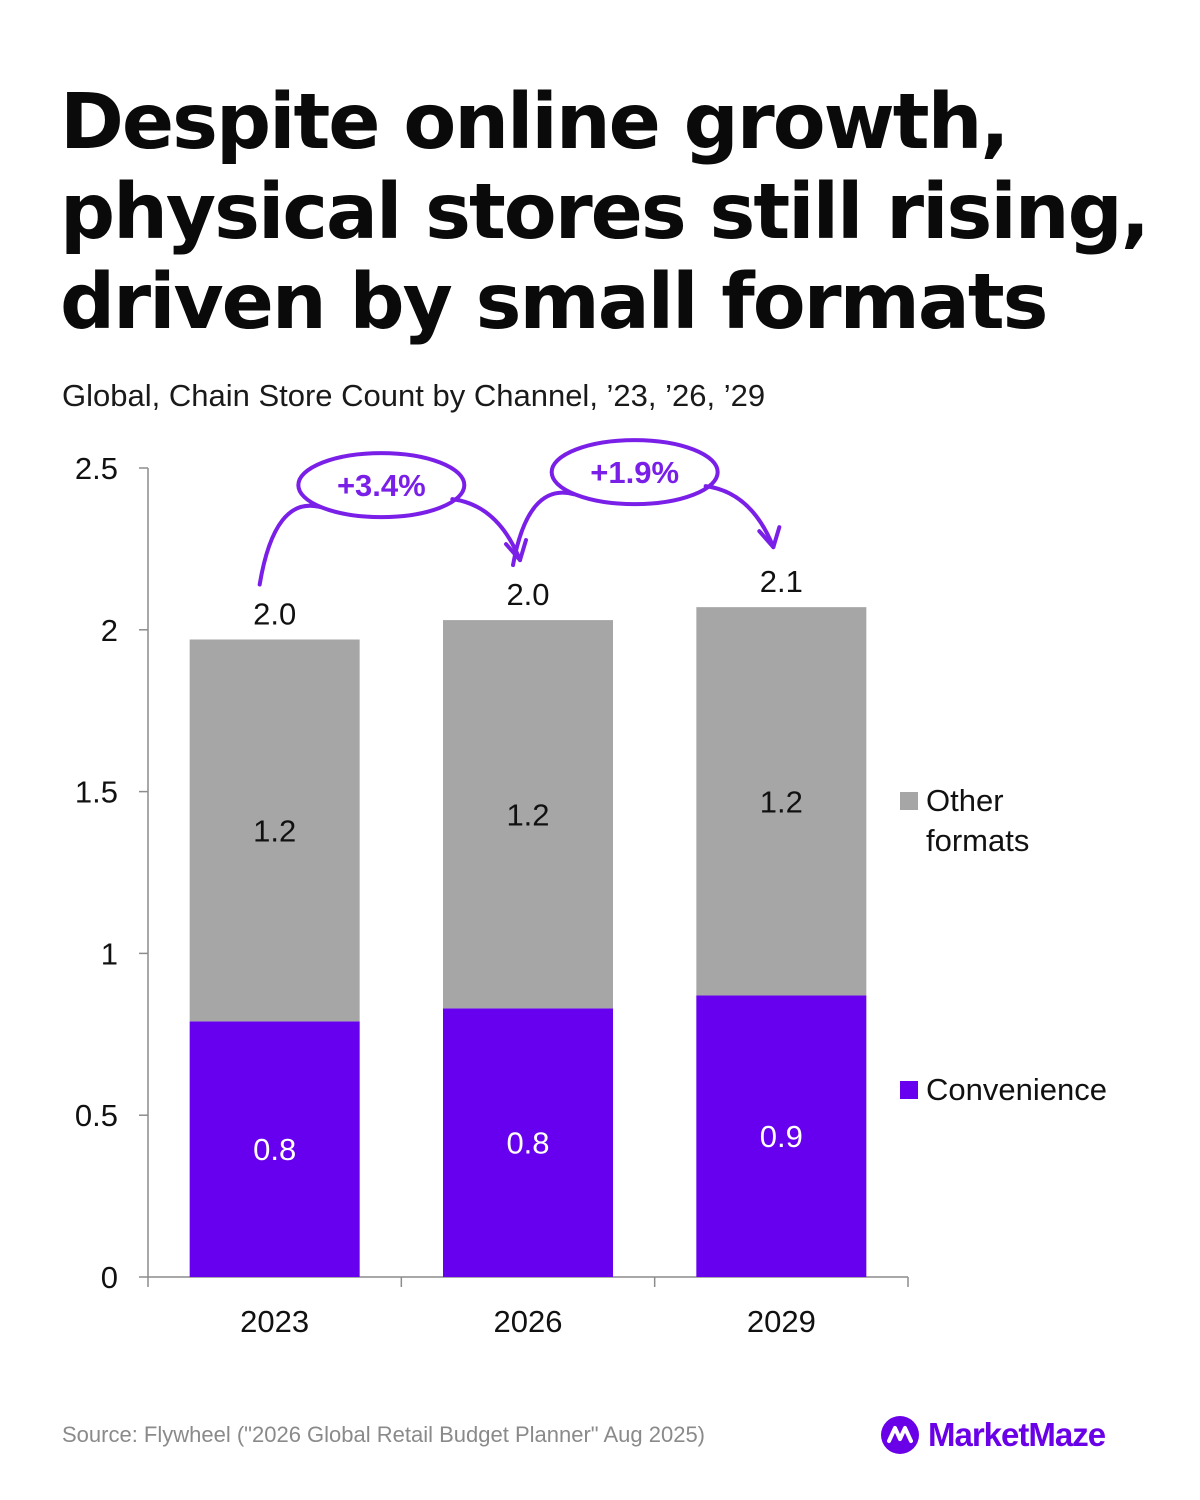 The image size is (1200, 1500). What do you see at coordinates (274, 1321) in the screenshot?
I see `x-tick-label: 2023` at bounding box center [274, 1321].